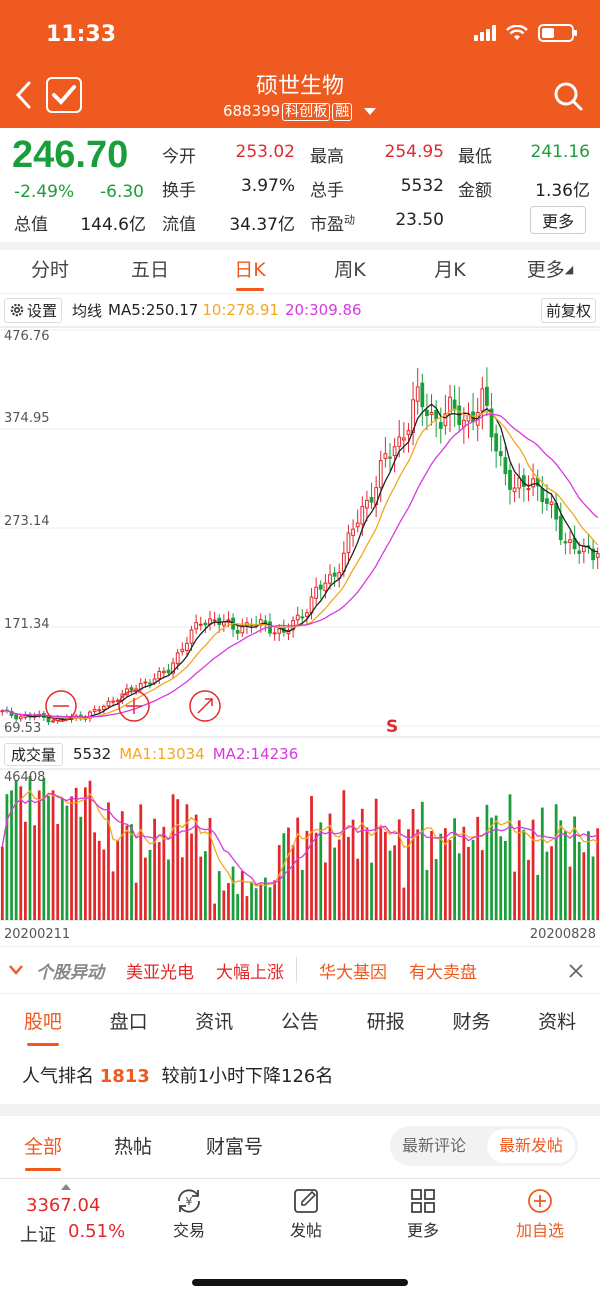  What do you see at coordinates (450, 270) in the screenshot?
I see `tab-monthly-k: 月K` at bounding box center [450, 270].